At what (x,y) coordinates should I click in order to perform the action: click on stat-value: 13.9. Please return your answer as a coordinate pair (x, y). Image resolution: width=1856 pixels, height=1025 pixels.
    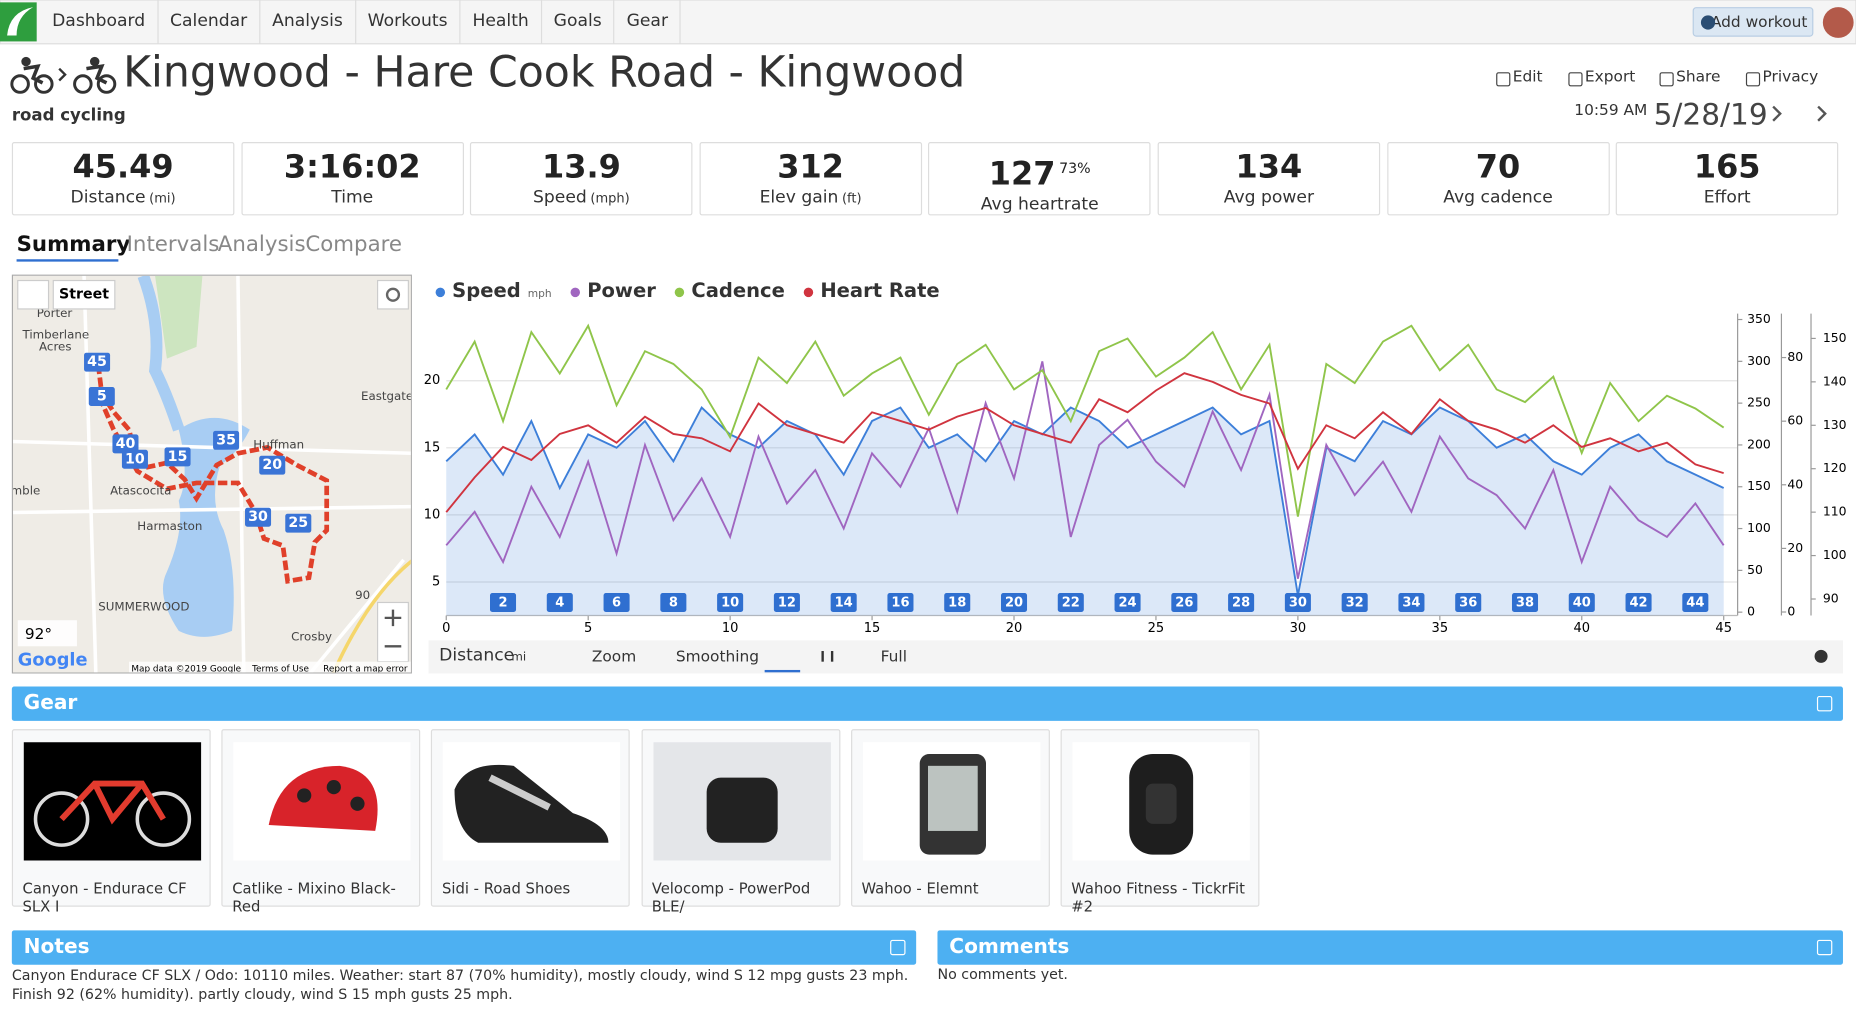
    Looking at the image, I should click on (581, 168).